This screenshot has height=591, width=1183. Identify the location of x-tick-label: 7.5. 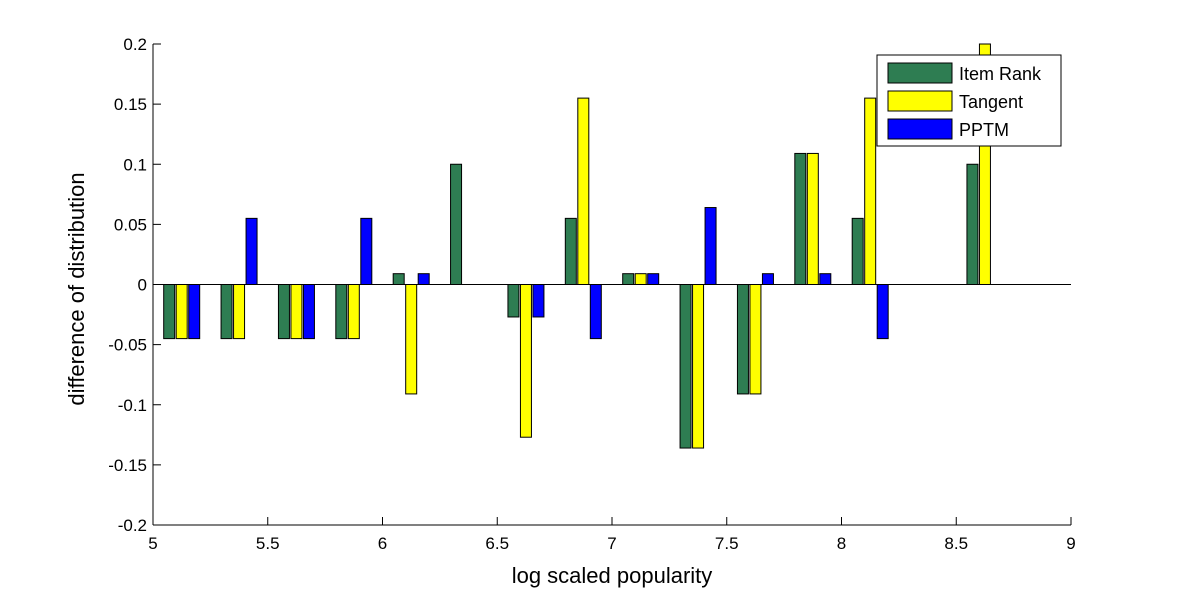
(727, 543).